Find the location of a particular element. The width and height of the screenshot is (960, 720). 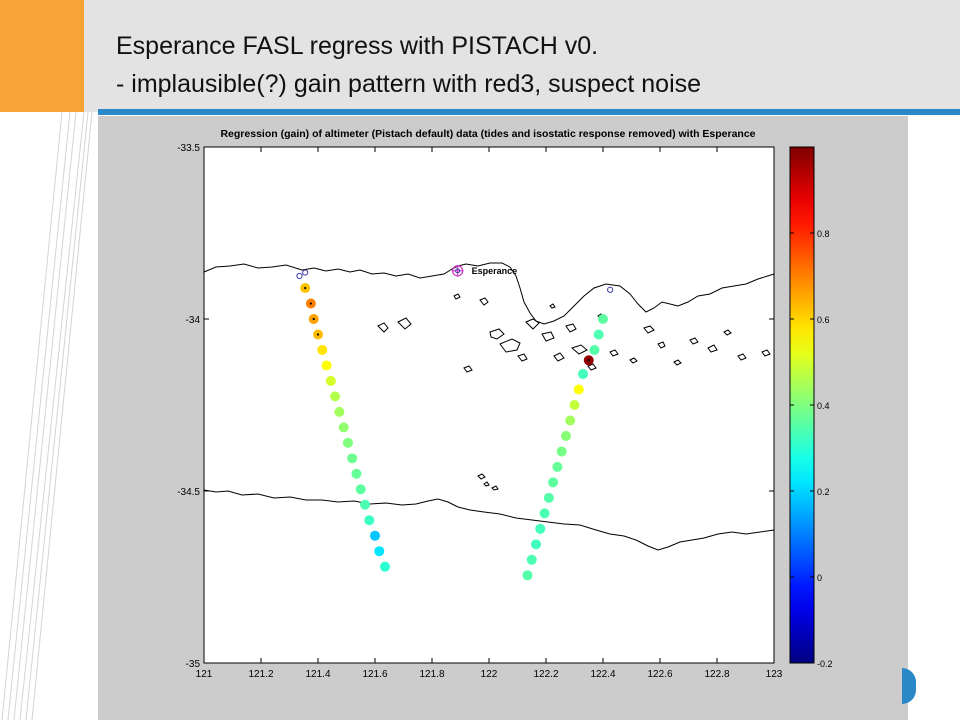

x-tick-label: 121.8 is located at coordinates (431, 674).